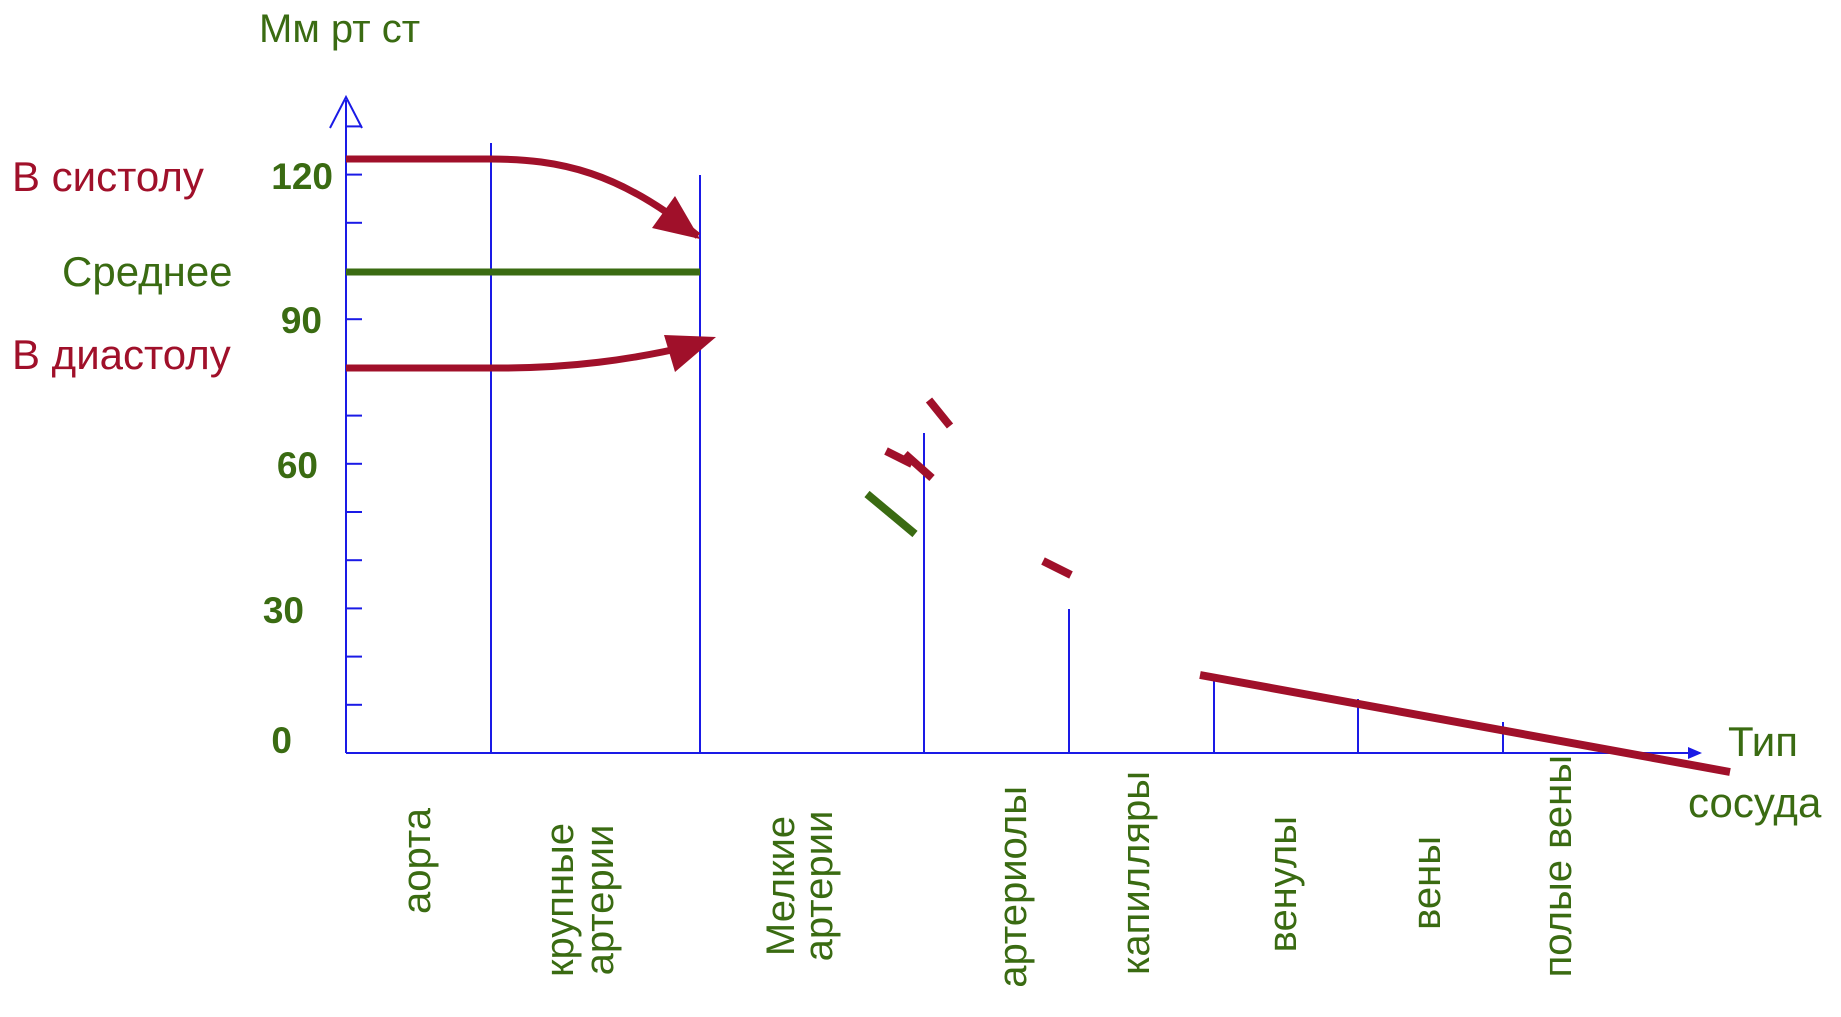 The height and width of the screenshot is (1017, 1841). What do you see at coordinates (1755, 802) in the screenshot?
I see `x-axis-title-line2: сосуда` at bounding box center [1755, 802].